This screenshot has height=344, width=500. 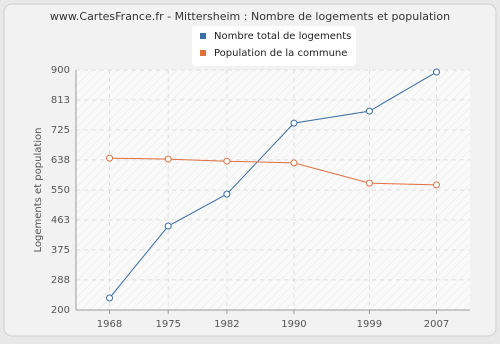 What do you see at coordinates (60, 190) in the screenshot?
I see `y-tick-label: 550` at bounding box center [60, 190].